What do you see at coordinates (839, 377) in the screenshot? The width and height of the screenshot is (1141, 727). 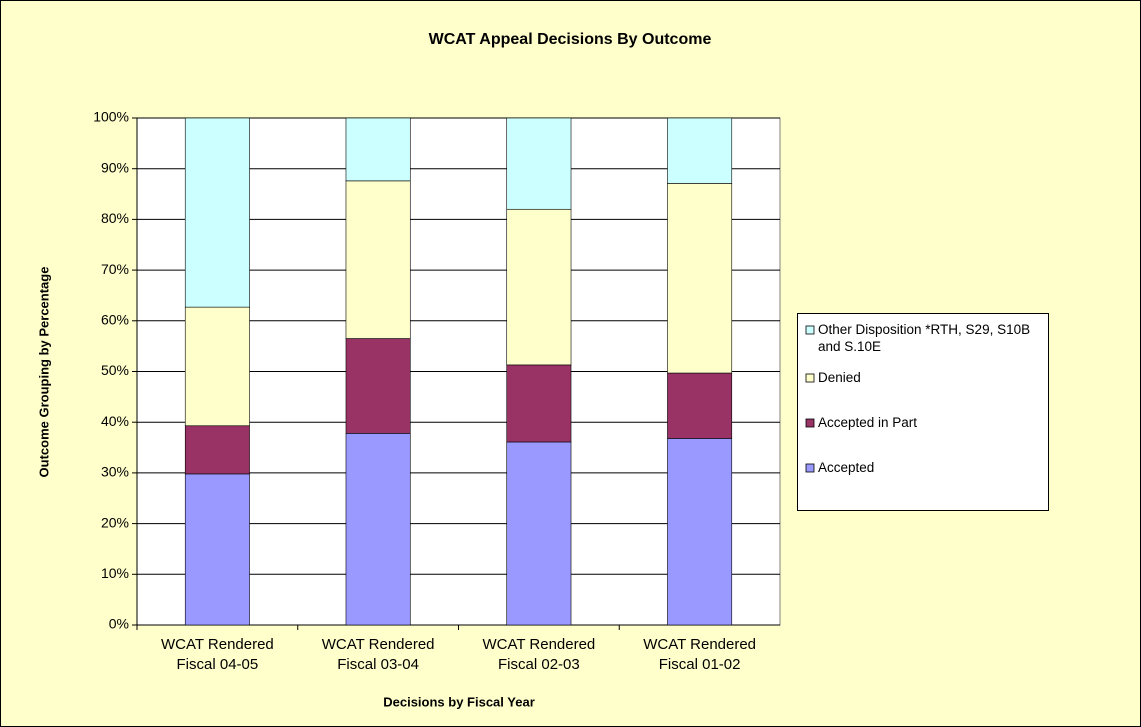 I see `legend-label: Denied` at bounding box center [839, 377].